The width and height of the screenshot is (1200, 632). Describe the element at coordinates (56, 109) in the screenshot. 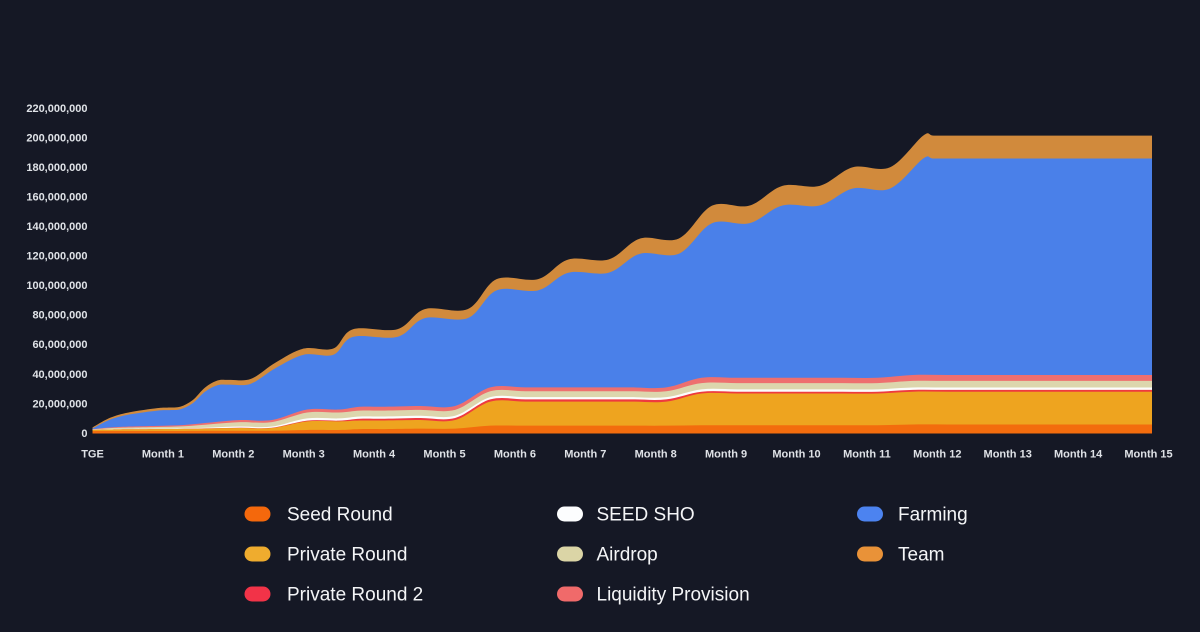

I see `svg-text: 220,000,000` at that location.